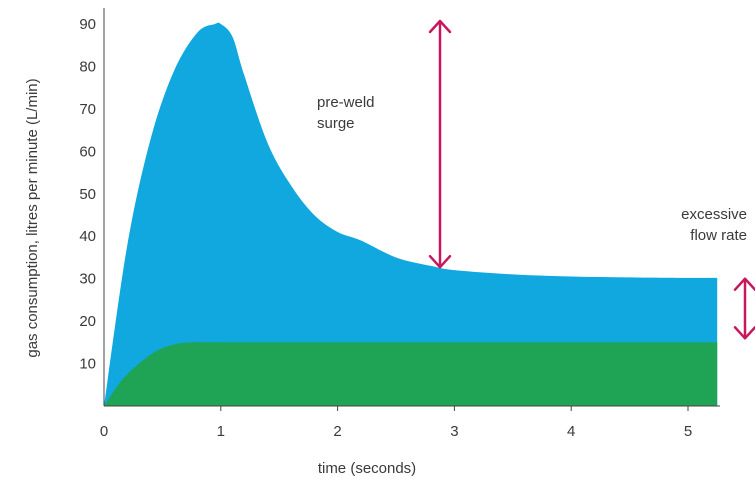  Describe the element at coordinates (87, 364) in the screenshot. I see `y-tick-label: 10` at that location.